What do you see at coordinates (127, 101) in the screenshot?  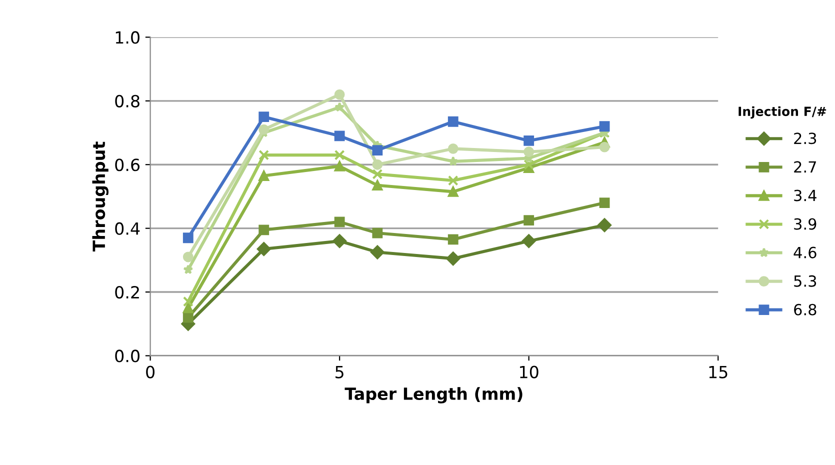 I see `y-tick-label: 0.8` at bounding box center [127, 101].